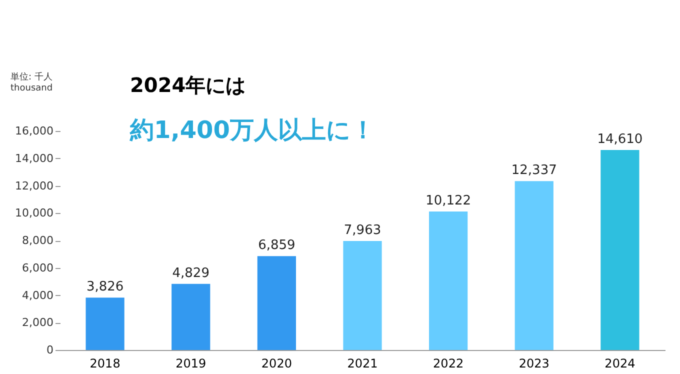  I want to click on y-tick-label: 0, so click(50, 350).